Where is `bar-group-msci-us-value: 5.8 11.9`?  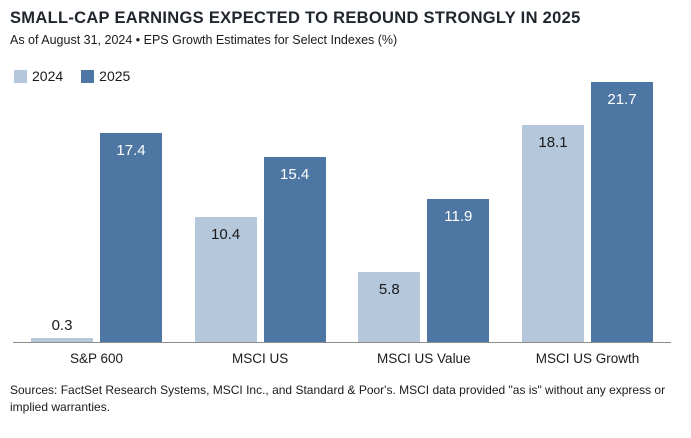 bar-group-msci-us-value: 5.8 11.9 is located at coordinates (424, 201).